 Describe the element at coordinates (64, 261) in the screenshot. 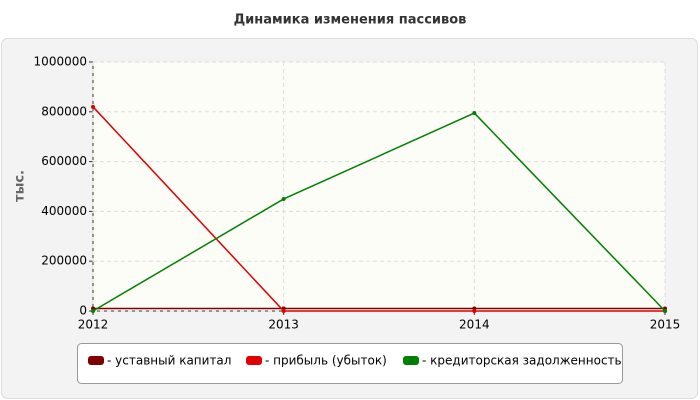

I see `y-tick-label: 200000` at that location.